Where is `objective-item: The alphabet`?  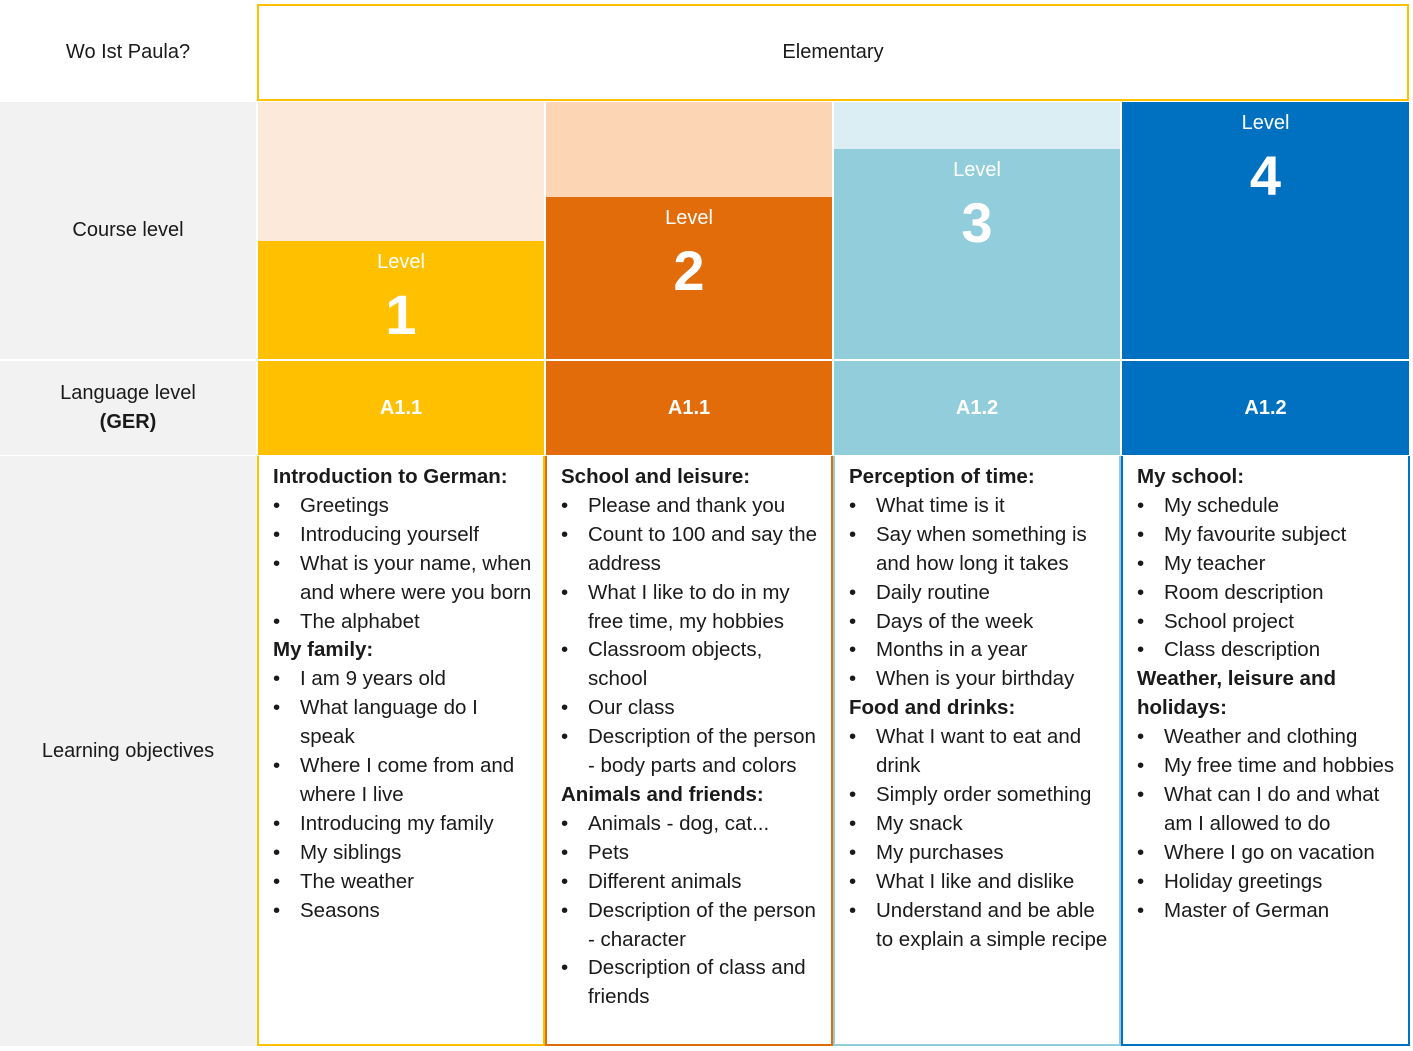 objective-item: The alphabet is located at coordinates (408, 622).